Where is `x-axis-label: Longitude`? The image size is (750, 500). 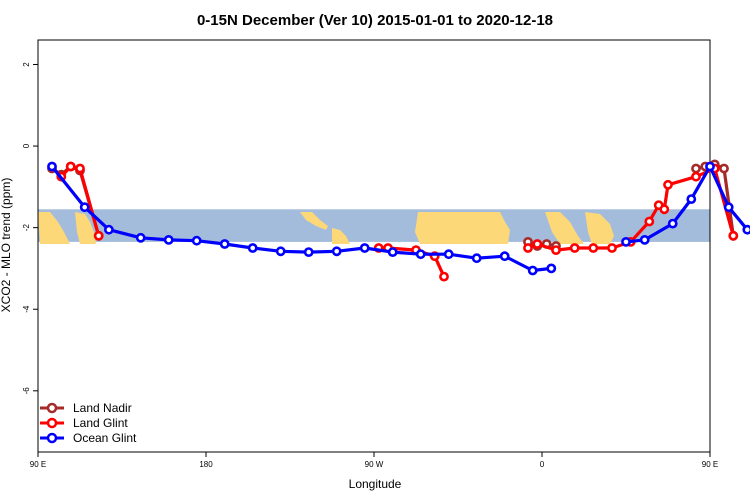 x-axis-label: Longitude is located at coordinates (375, 484).